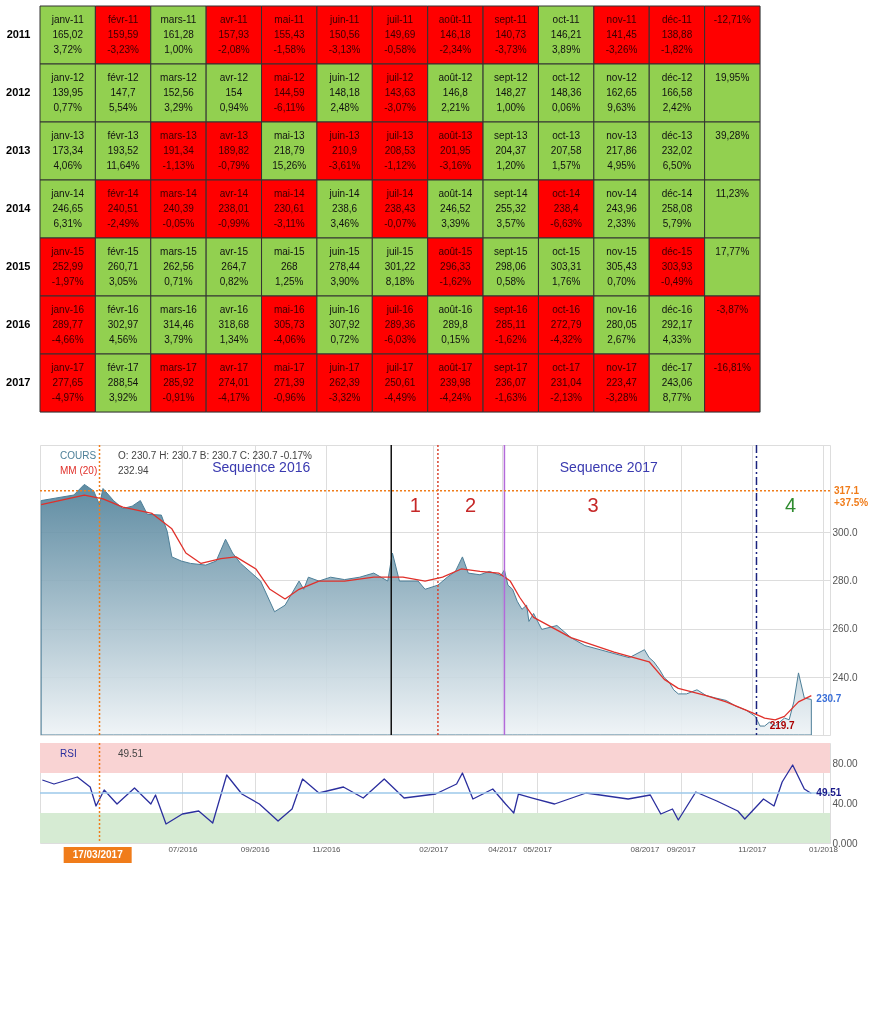 Image resolution: width=886 pixels, height=1024 pixels. Describe the element at coordinates (327, 849) in the screenshot. I see `x-tick-label: 11/2016` at that location.